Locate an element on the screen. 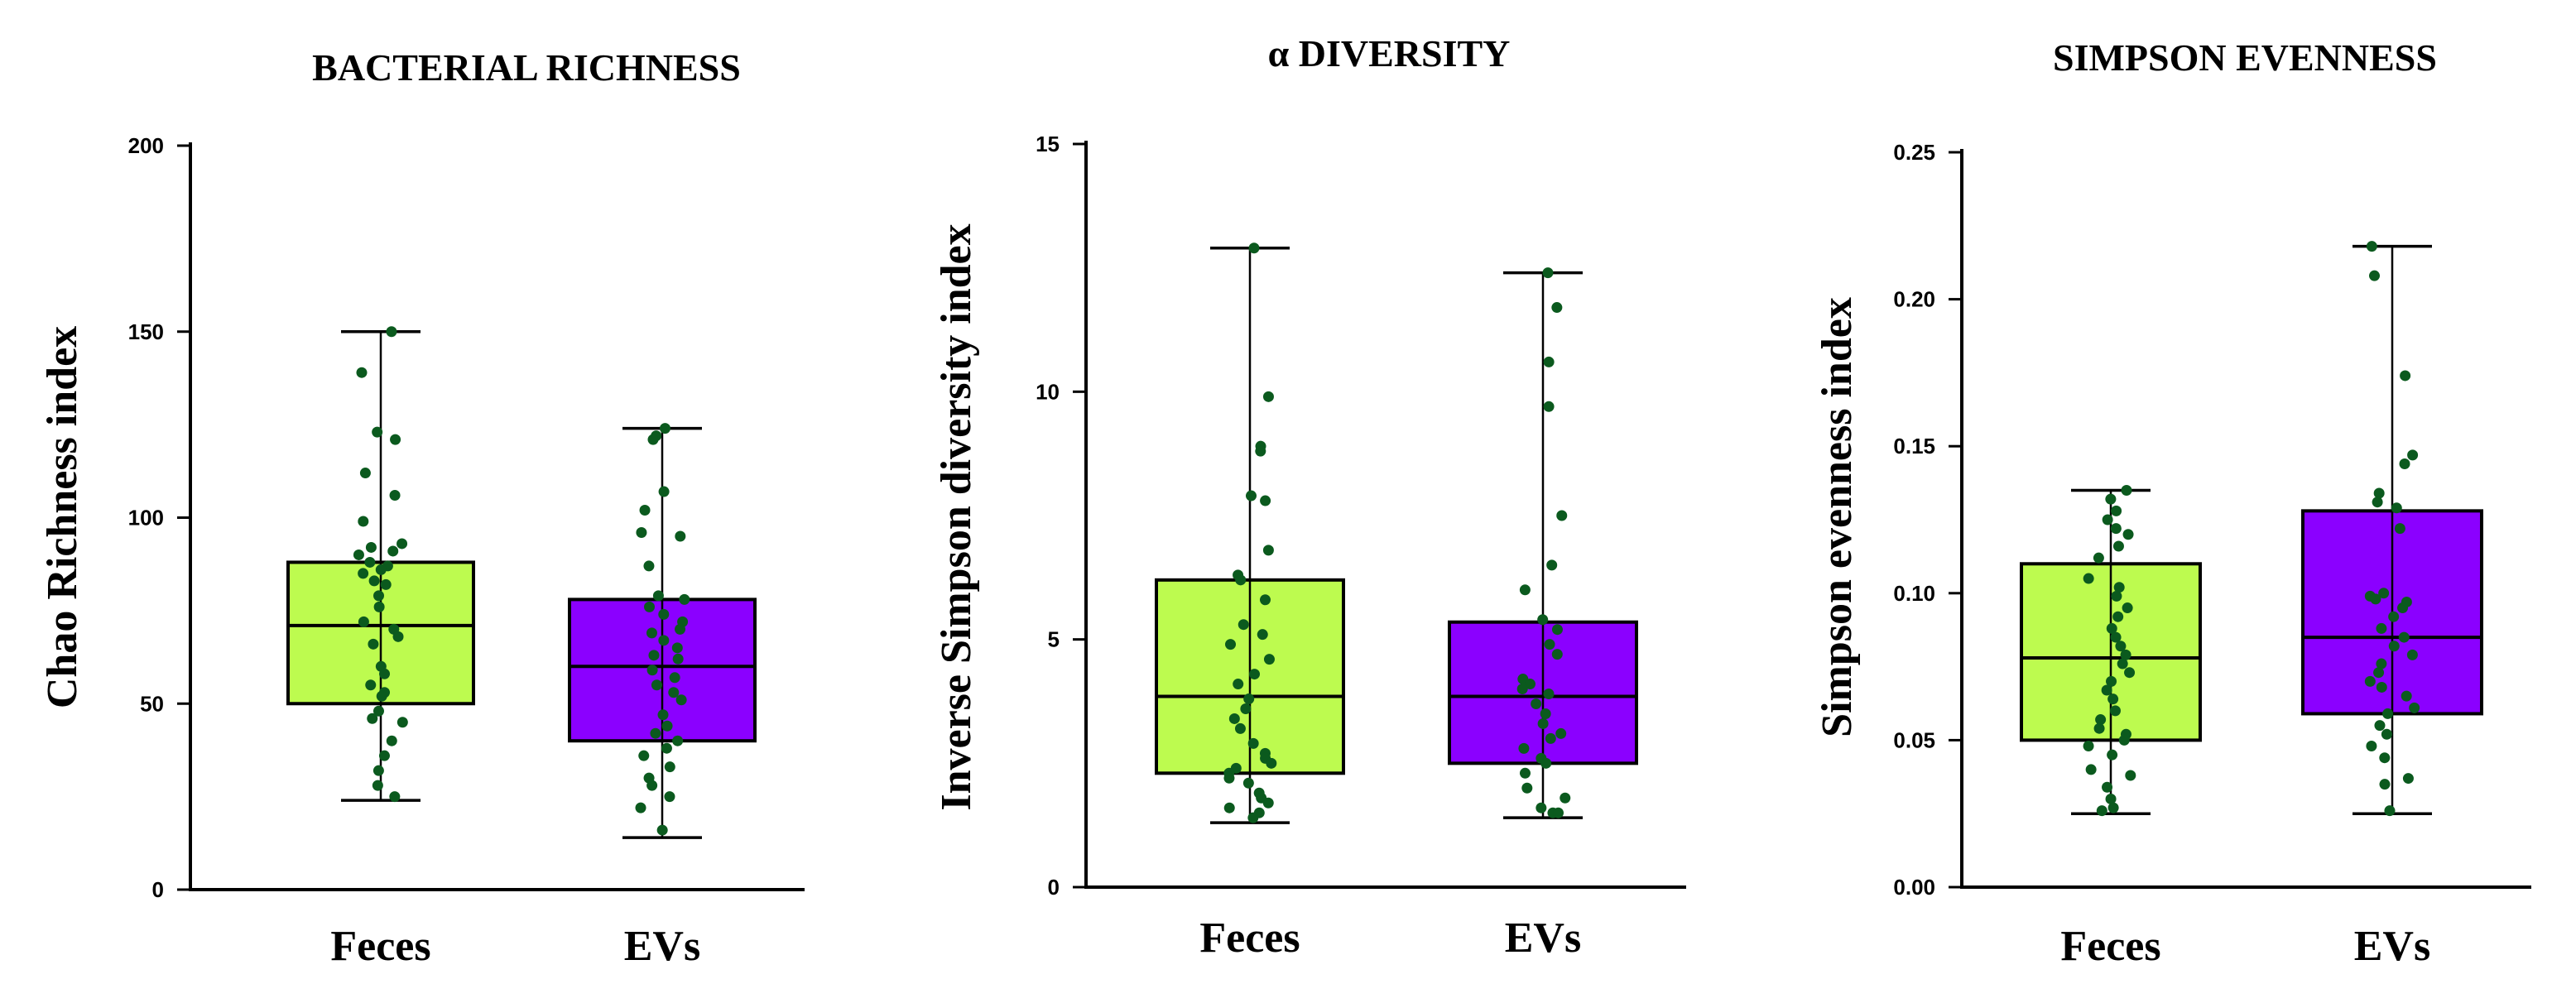 Image resolution: width=2576 pixels, height=1003 pixels. y-axis-label: Simpson evenness index is located at coordinates (1837, 517).